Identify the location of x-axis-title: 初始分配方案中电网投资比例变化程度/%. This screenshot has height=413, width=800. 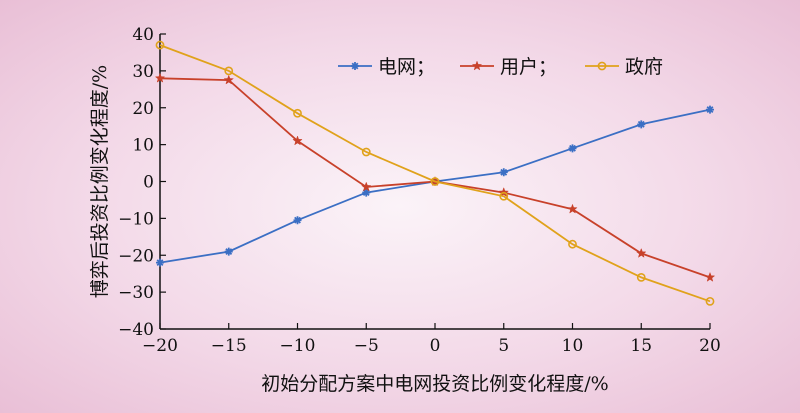
(434, 384).